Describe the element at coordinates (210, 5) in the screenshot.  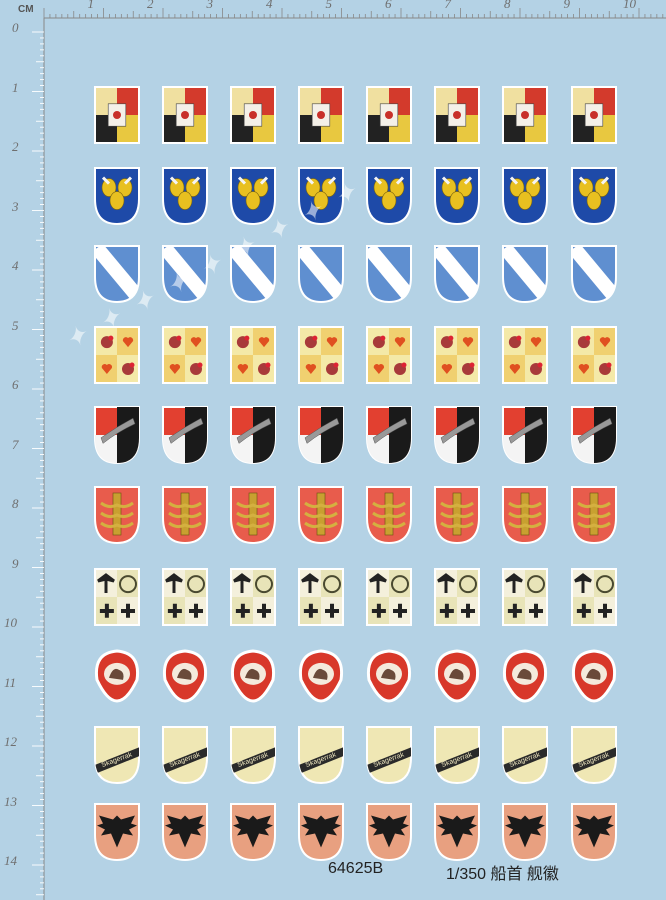
I see `top-ruler-number: 3` at that location.